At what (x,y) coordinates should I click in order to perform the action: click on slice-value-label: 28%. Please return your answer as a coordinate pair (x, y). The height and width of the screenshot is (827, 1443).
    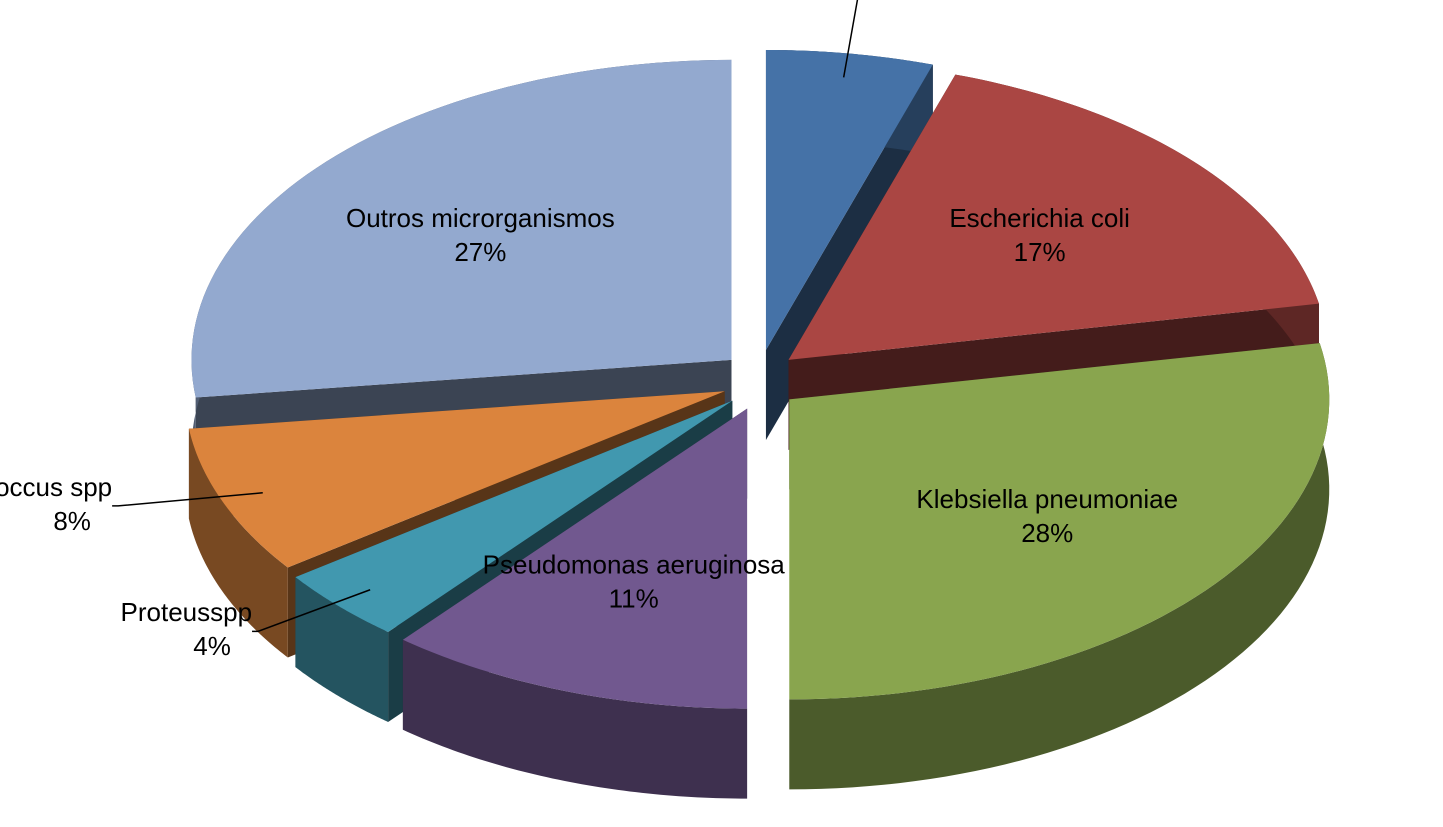
    Looking at the image, I should click on (1047, 533).